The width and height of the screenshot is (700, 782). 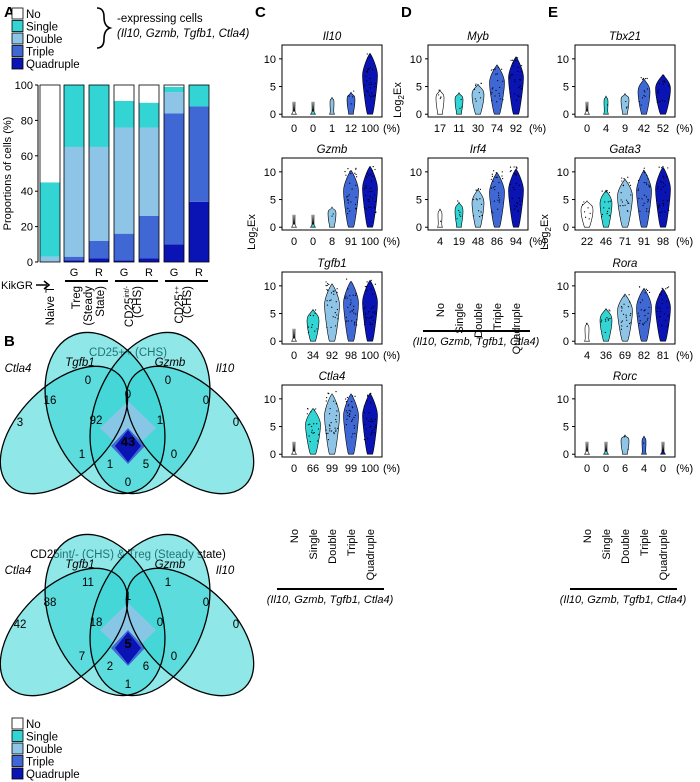 What do you see at coordinates (199, 273) in the screenshot?
I see `kikgr-label-r: R` at bounding box center [199, 273].